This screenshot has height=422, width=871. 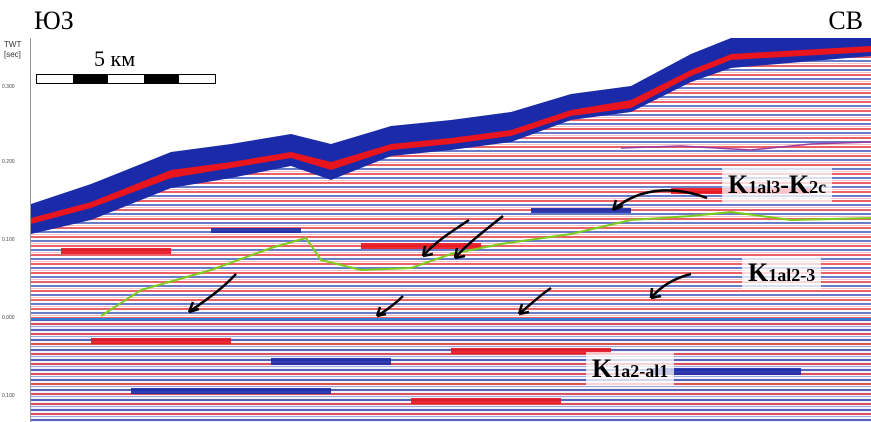 I want to click on direction-southwest-label: ЮЗ, so click(x=54, y=20).